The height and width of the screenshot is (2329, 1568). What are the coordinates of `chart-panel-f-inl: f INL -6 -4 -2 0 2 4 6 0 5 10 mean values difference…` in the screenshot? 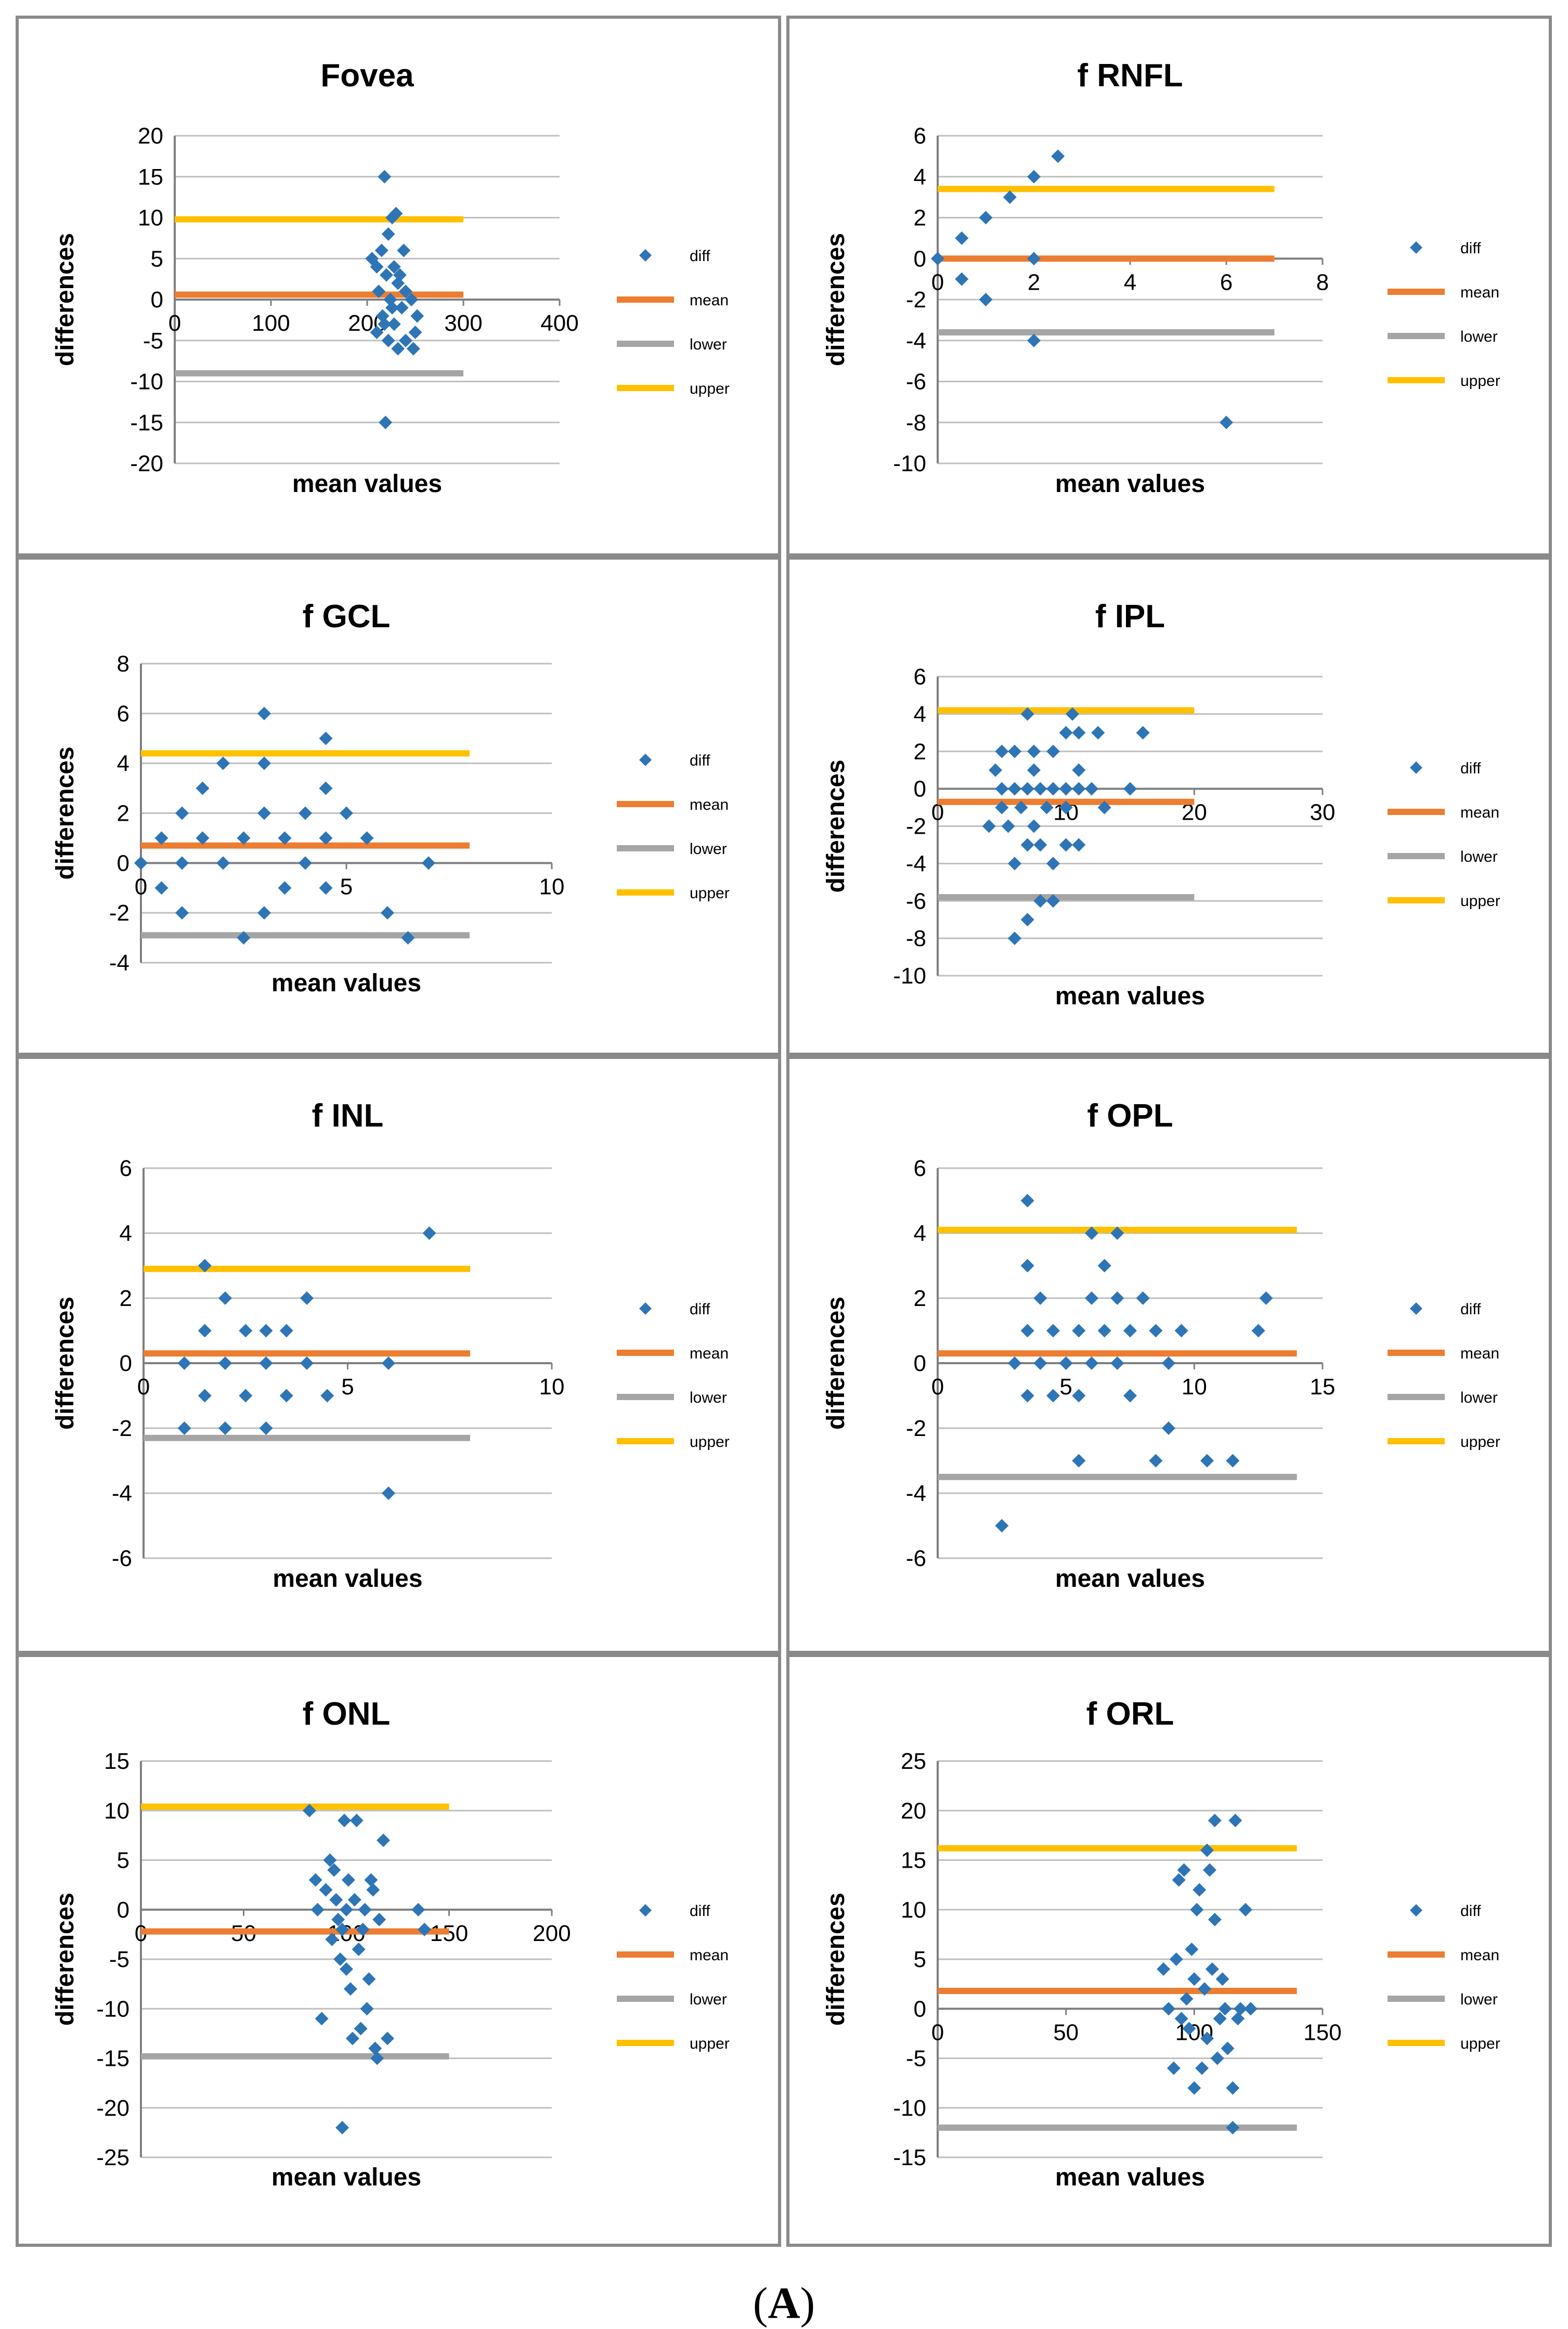 It's located at (399, 1355).